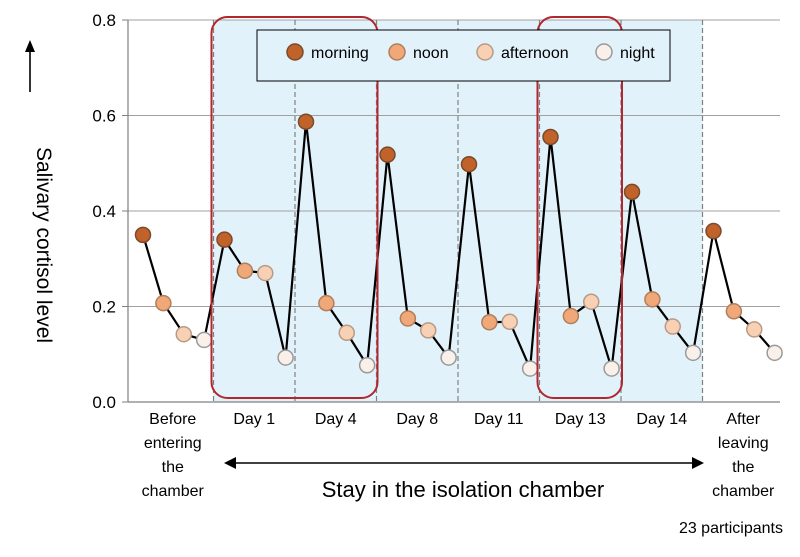  Describe the element at coordinates (104, 307) in the screenshot. I see `y-tick-label: 0.2` at that location.